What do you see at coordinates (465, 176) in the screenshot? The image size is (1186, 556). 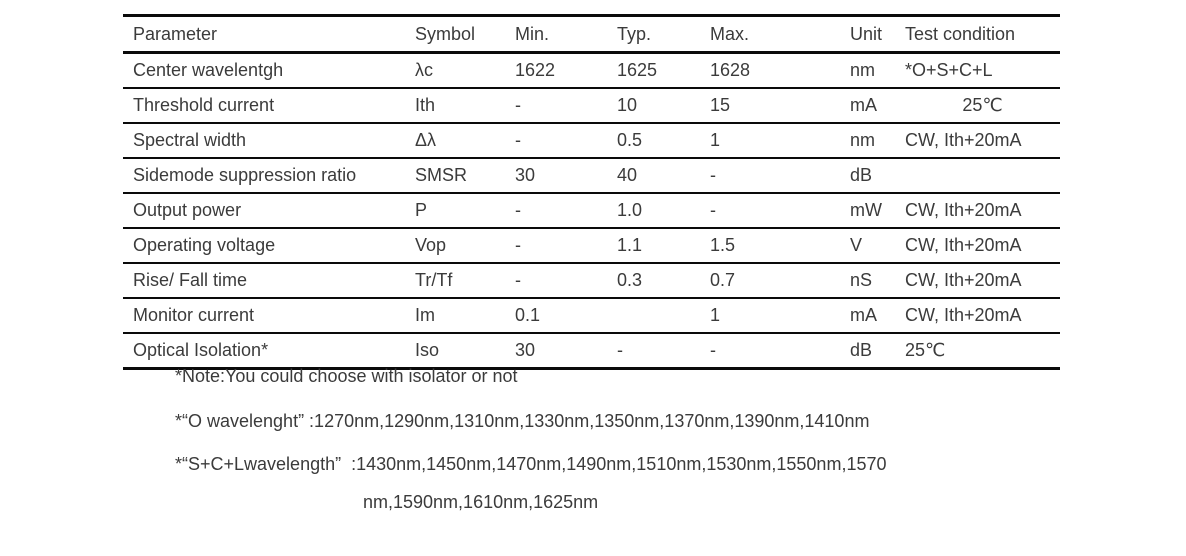 I see `cell-symbol: SMSR` at bounding box center [465, 176].